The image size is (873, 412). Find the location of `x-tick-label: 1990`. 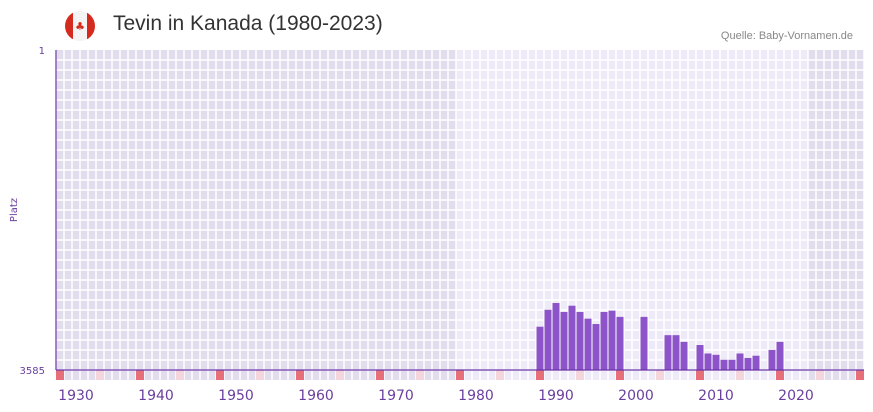

x-tick-label: 1990 is located at coordinates (556, 396).